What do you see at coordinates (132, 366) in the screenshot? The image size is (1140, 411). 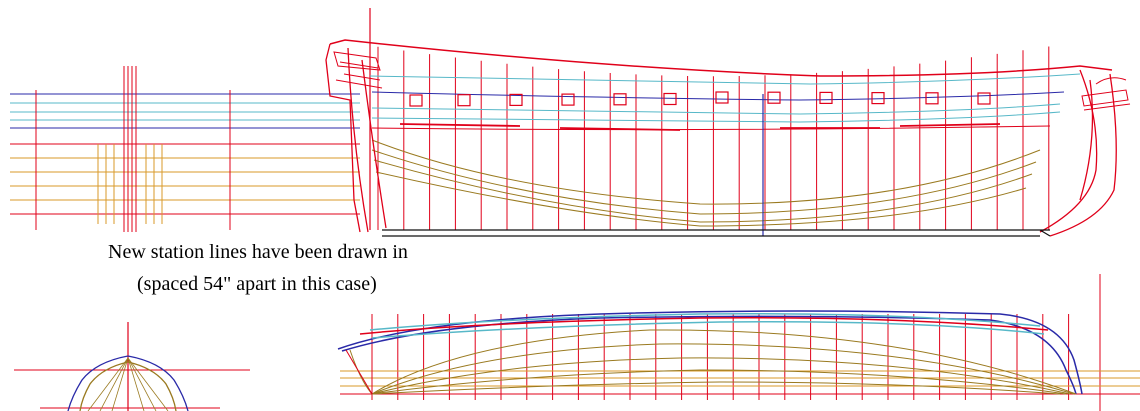 I see `body-section` at bounding box center [132, 366].